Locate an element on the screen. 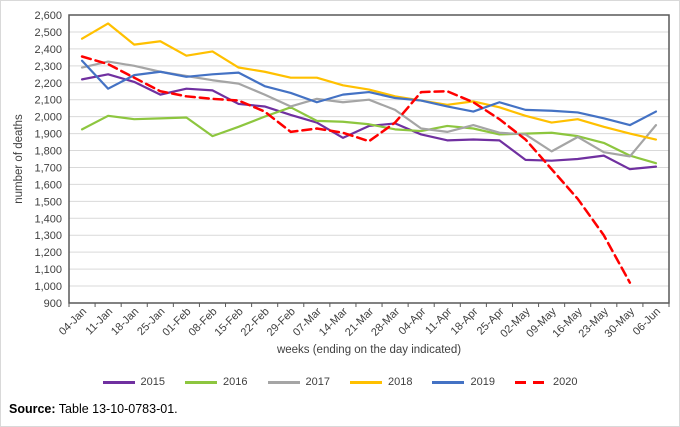  y-tick-label: 1,300 is located at coordinates (48, 236).